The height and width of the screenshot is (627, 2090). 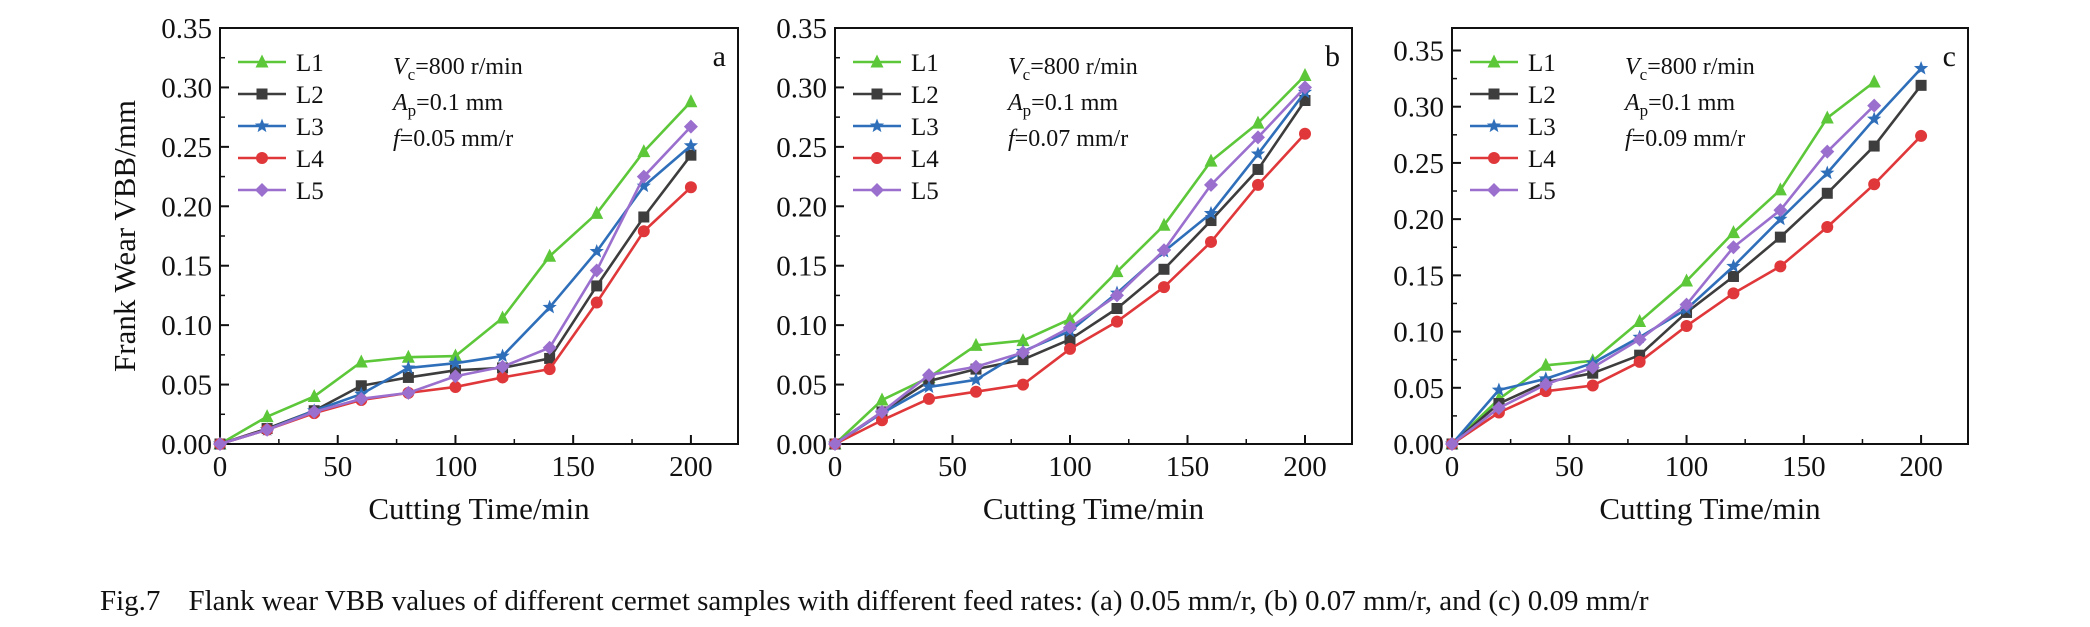 I want to click on legend-label: L4, so click(x=1542, y=159).